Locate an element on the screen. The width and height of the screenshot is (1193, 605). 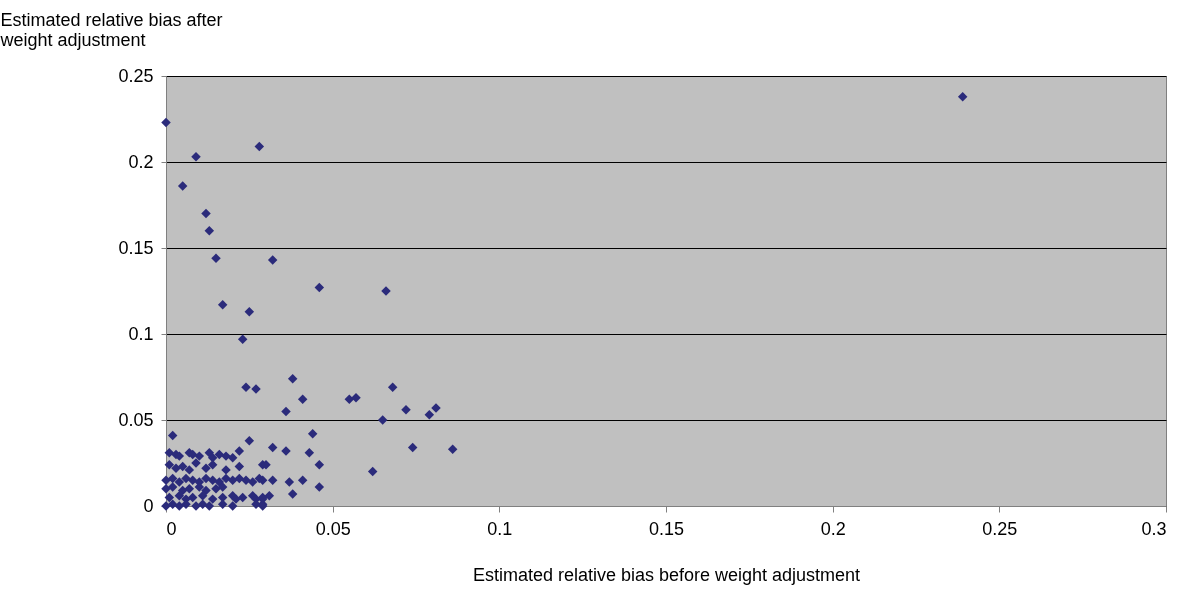
y-tick-label: 0.15 is located at coordinates (136, 247).